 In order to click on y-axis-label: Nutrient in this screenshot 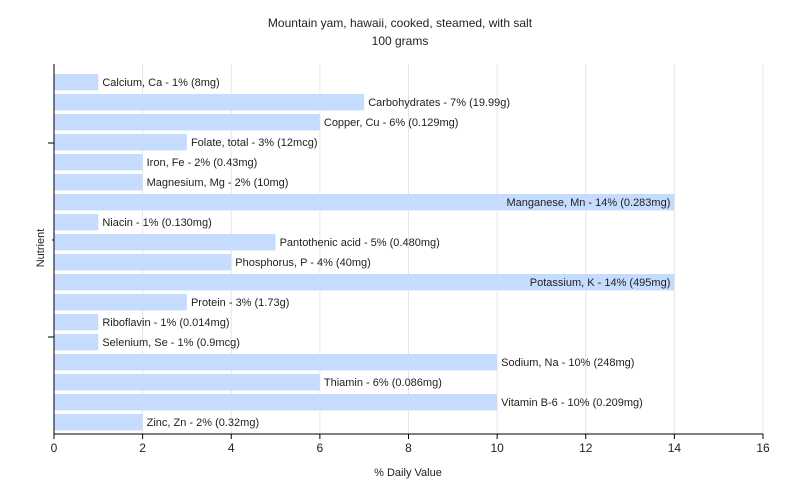, I will do `click(41, 248)`.